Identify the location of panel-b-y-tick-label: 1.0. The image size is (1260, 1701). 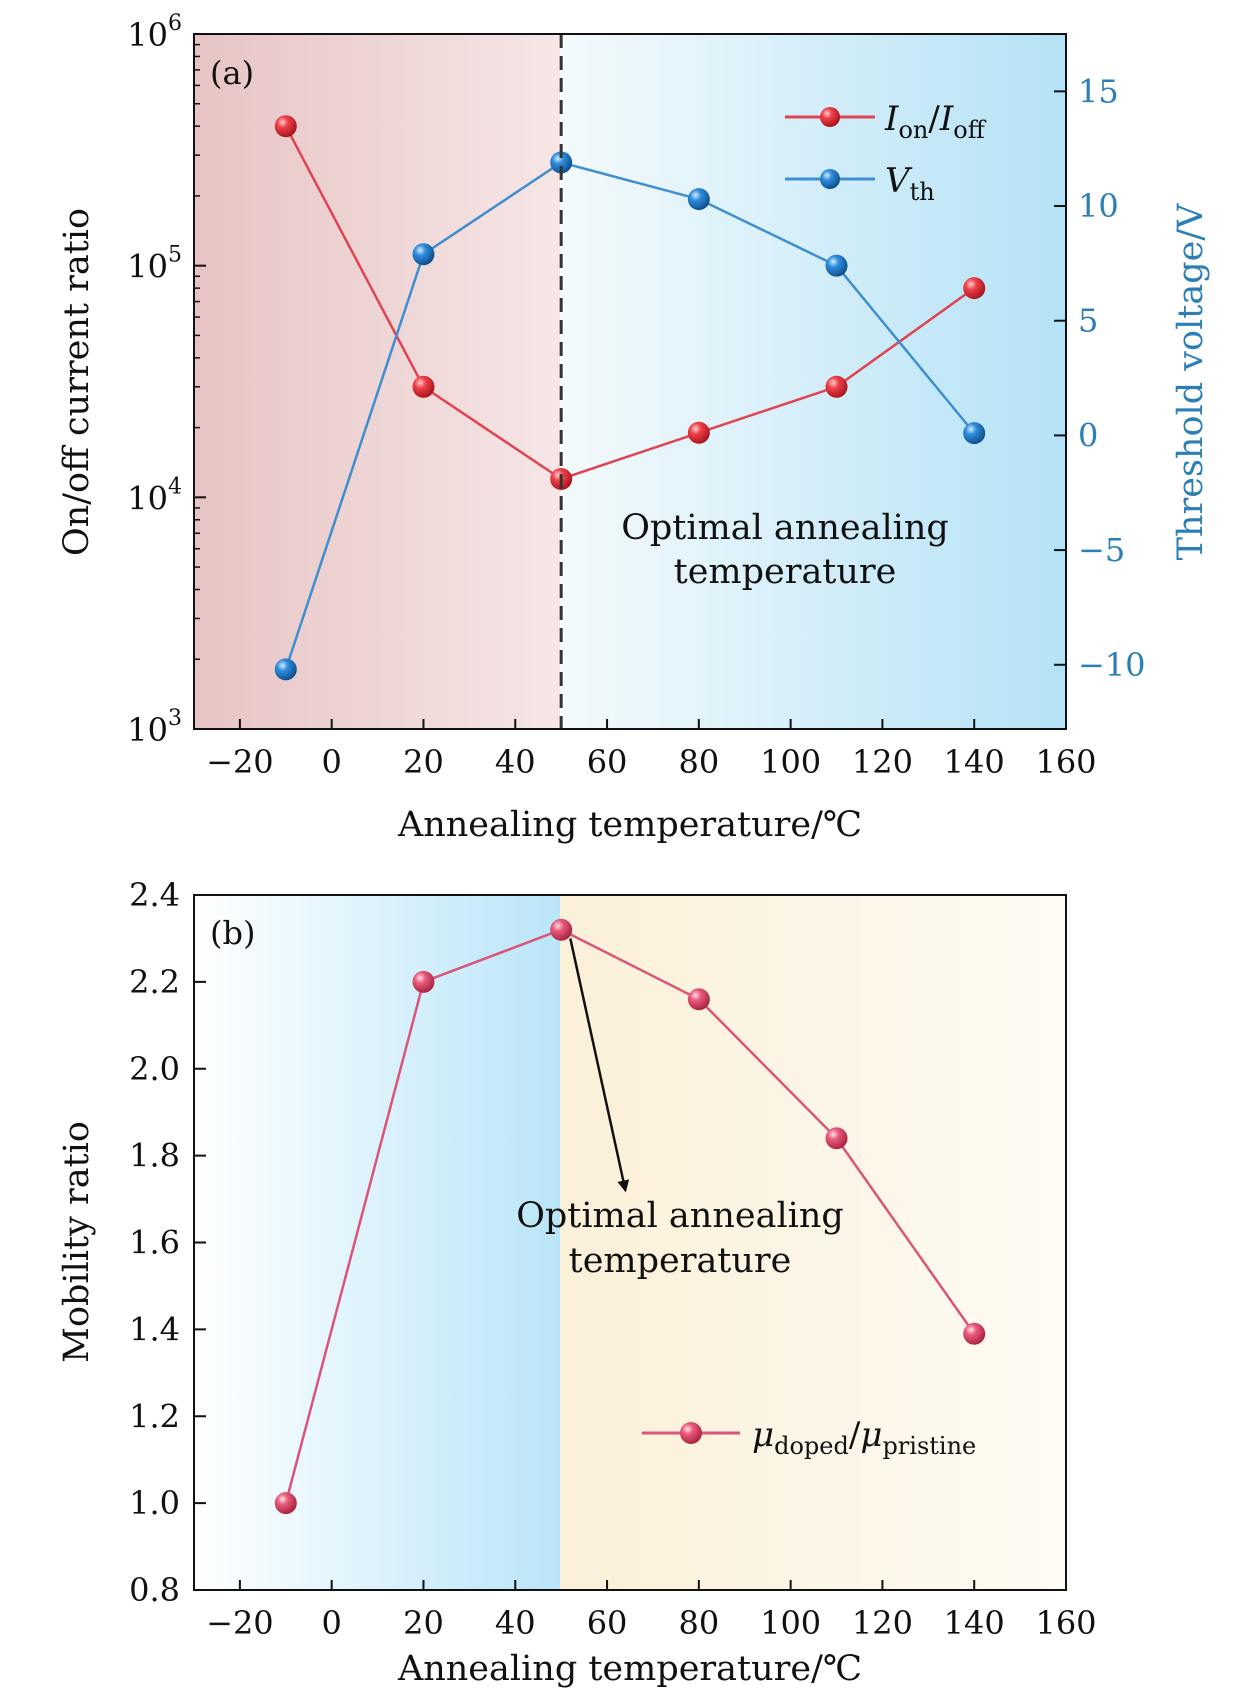
(154, 1503).